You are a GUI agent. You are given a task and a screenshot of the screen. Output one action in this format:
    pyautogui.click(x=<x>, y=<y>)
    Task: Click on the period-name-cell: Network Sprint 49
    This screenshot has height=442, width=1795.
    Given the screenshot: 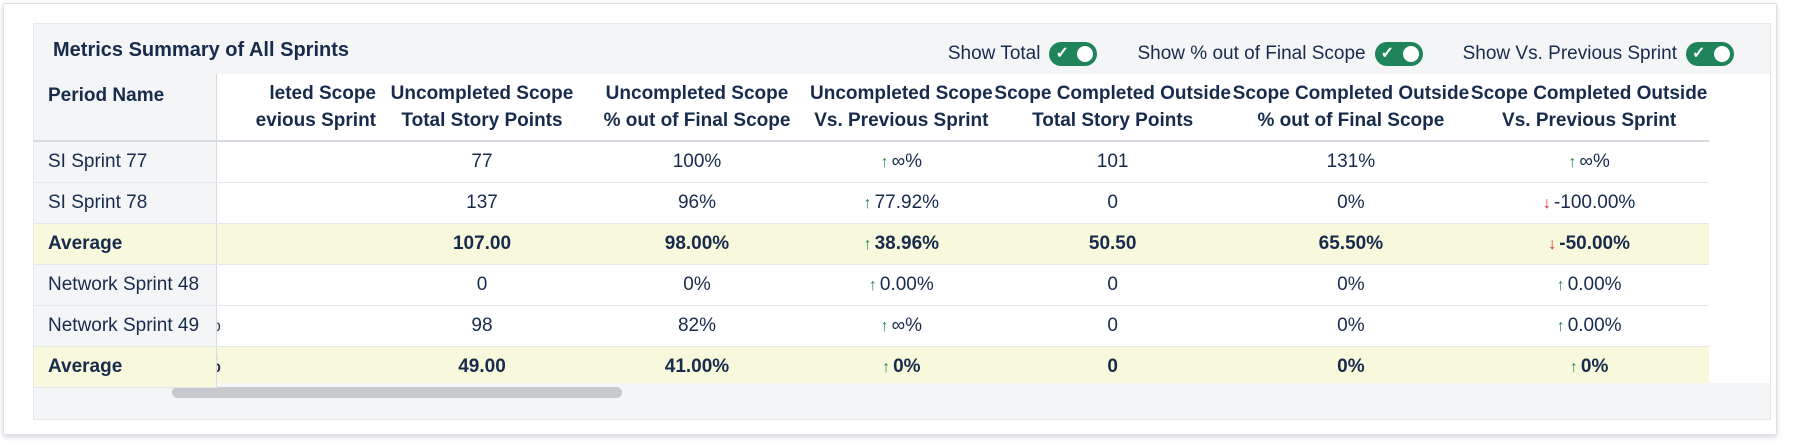 What is the action you would take?
    pyautogui.click(x=125, y=326)
    